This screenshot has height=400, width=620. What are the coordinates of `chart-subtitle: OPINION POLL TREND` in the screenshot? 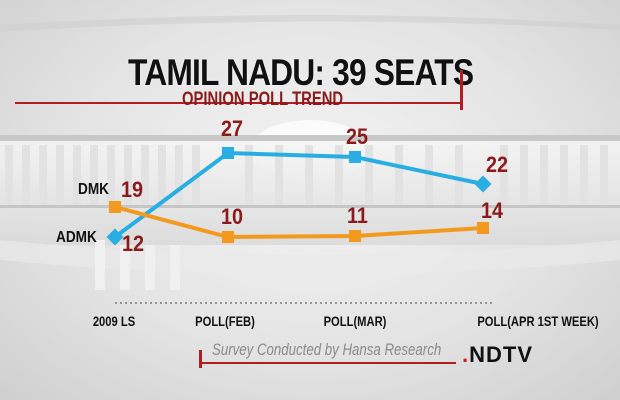 It's located at (263, 99).